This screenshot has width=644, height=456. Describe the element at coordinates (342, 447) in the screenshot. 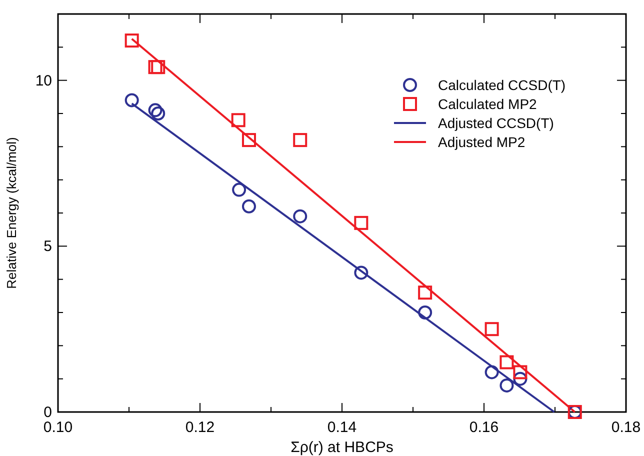

I see `x-axis-title: Σρ(r) at HBCPs` at that location.